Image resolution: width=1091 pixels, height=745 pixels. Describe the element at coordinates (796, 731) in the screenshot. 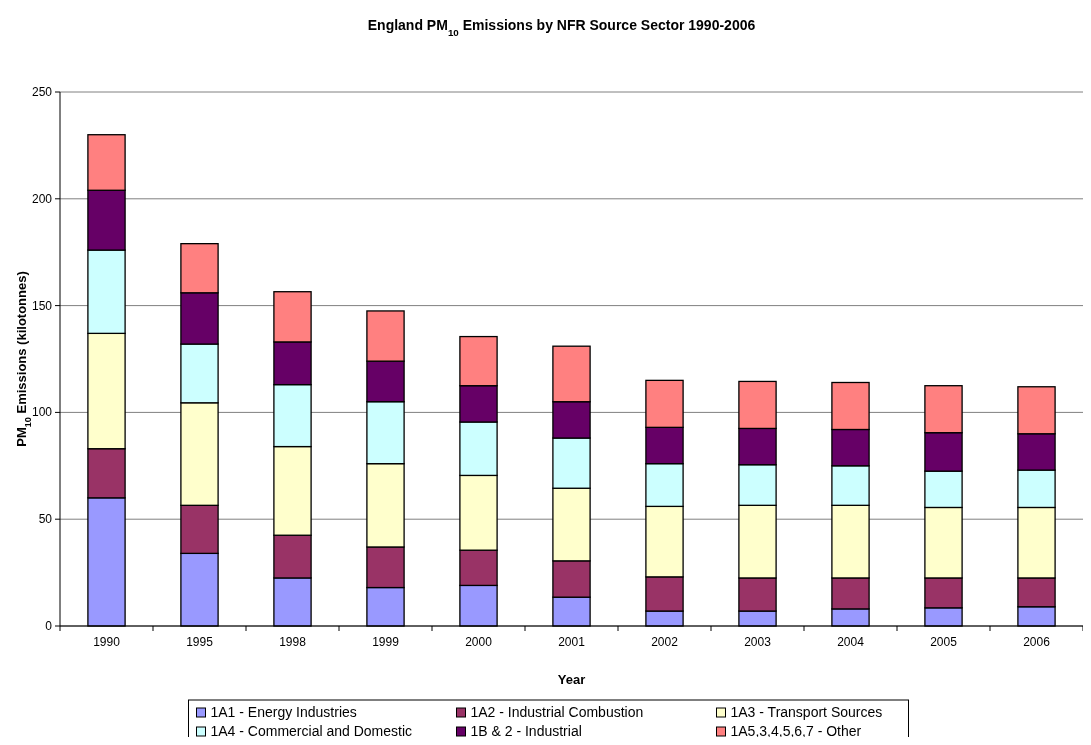

I see `legend-label: 1A5,3,4,5,6,7 - Other` at that location.